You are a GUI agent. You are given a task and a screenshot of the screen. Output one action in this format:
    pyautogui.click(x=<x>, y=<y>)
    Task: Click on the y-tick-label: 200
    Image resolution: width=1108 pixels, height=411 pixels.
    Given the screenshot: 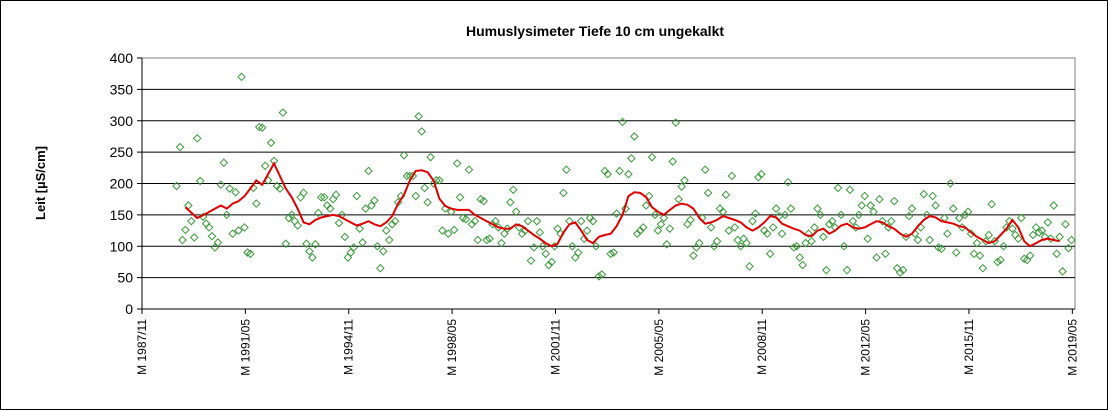 What is the action you would take?
    pyautogui.click(x=122, y=184)
    